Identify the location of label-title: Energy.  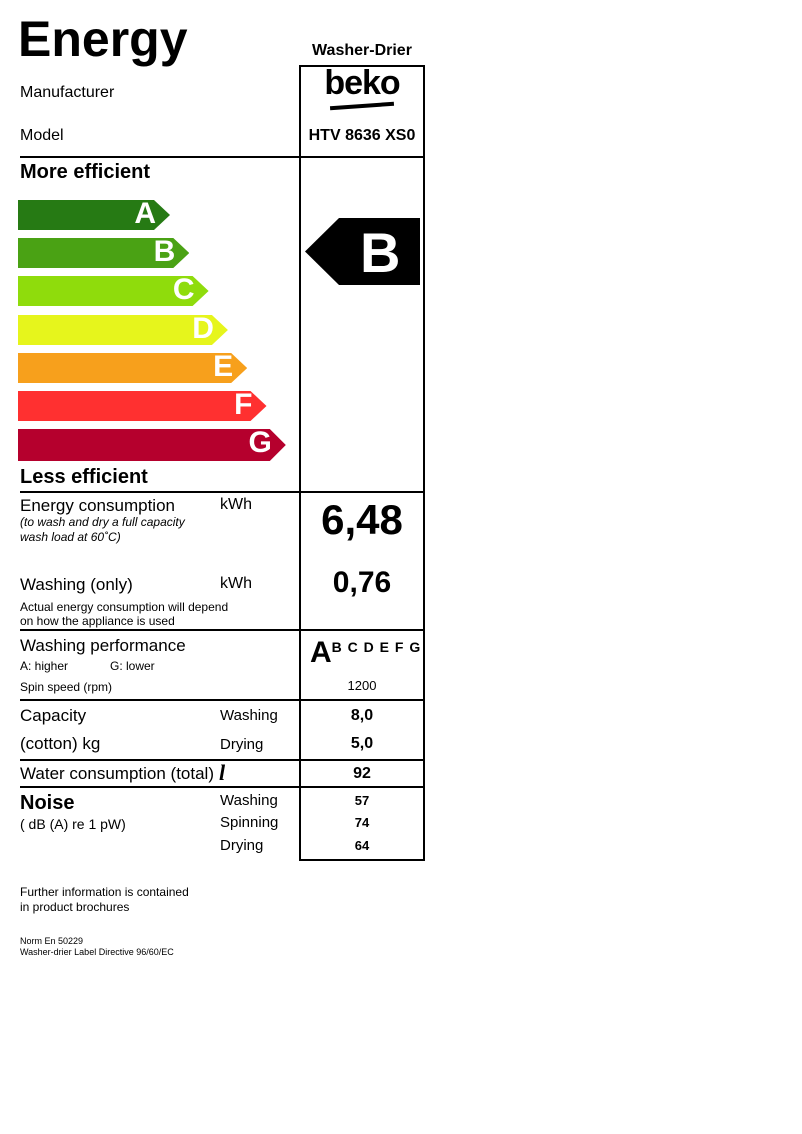
(103, 39).